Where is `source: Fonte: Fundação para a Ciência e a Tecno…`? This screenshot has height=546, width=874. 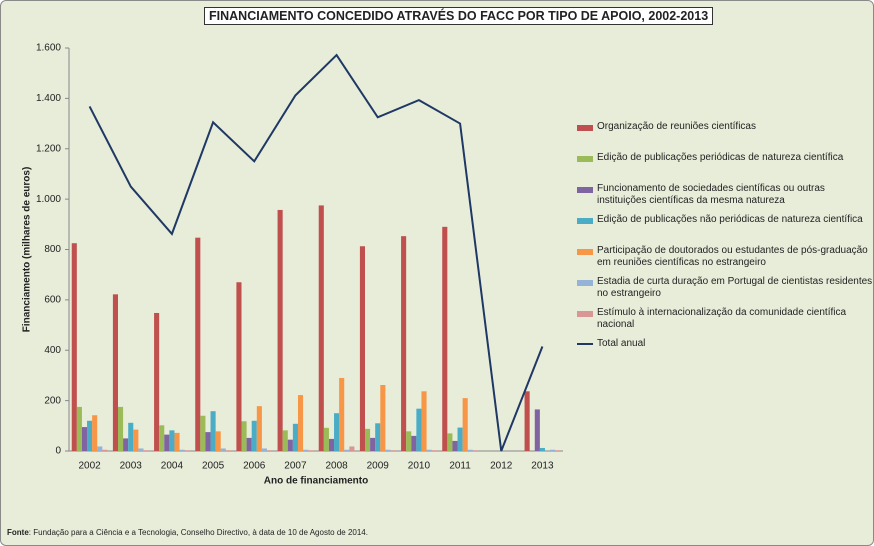 source: Fonte: Fundação para a Ciência e a Tecno… is located at coordinates (187, 532).